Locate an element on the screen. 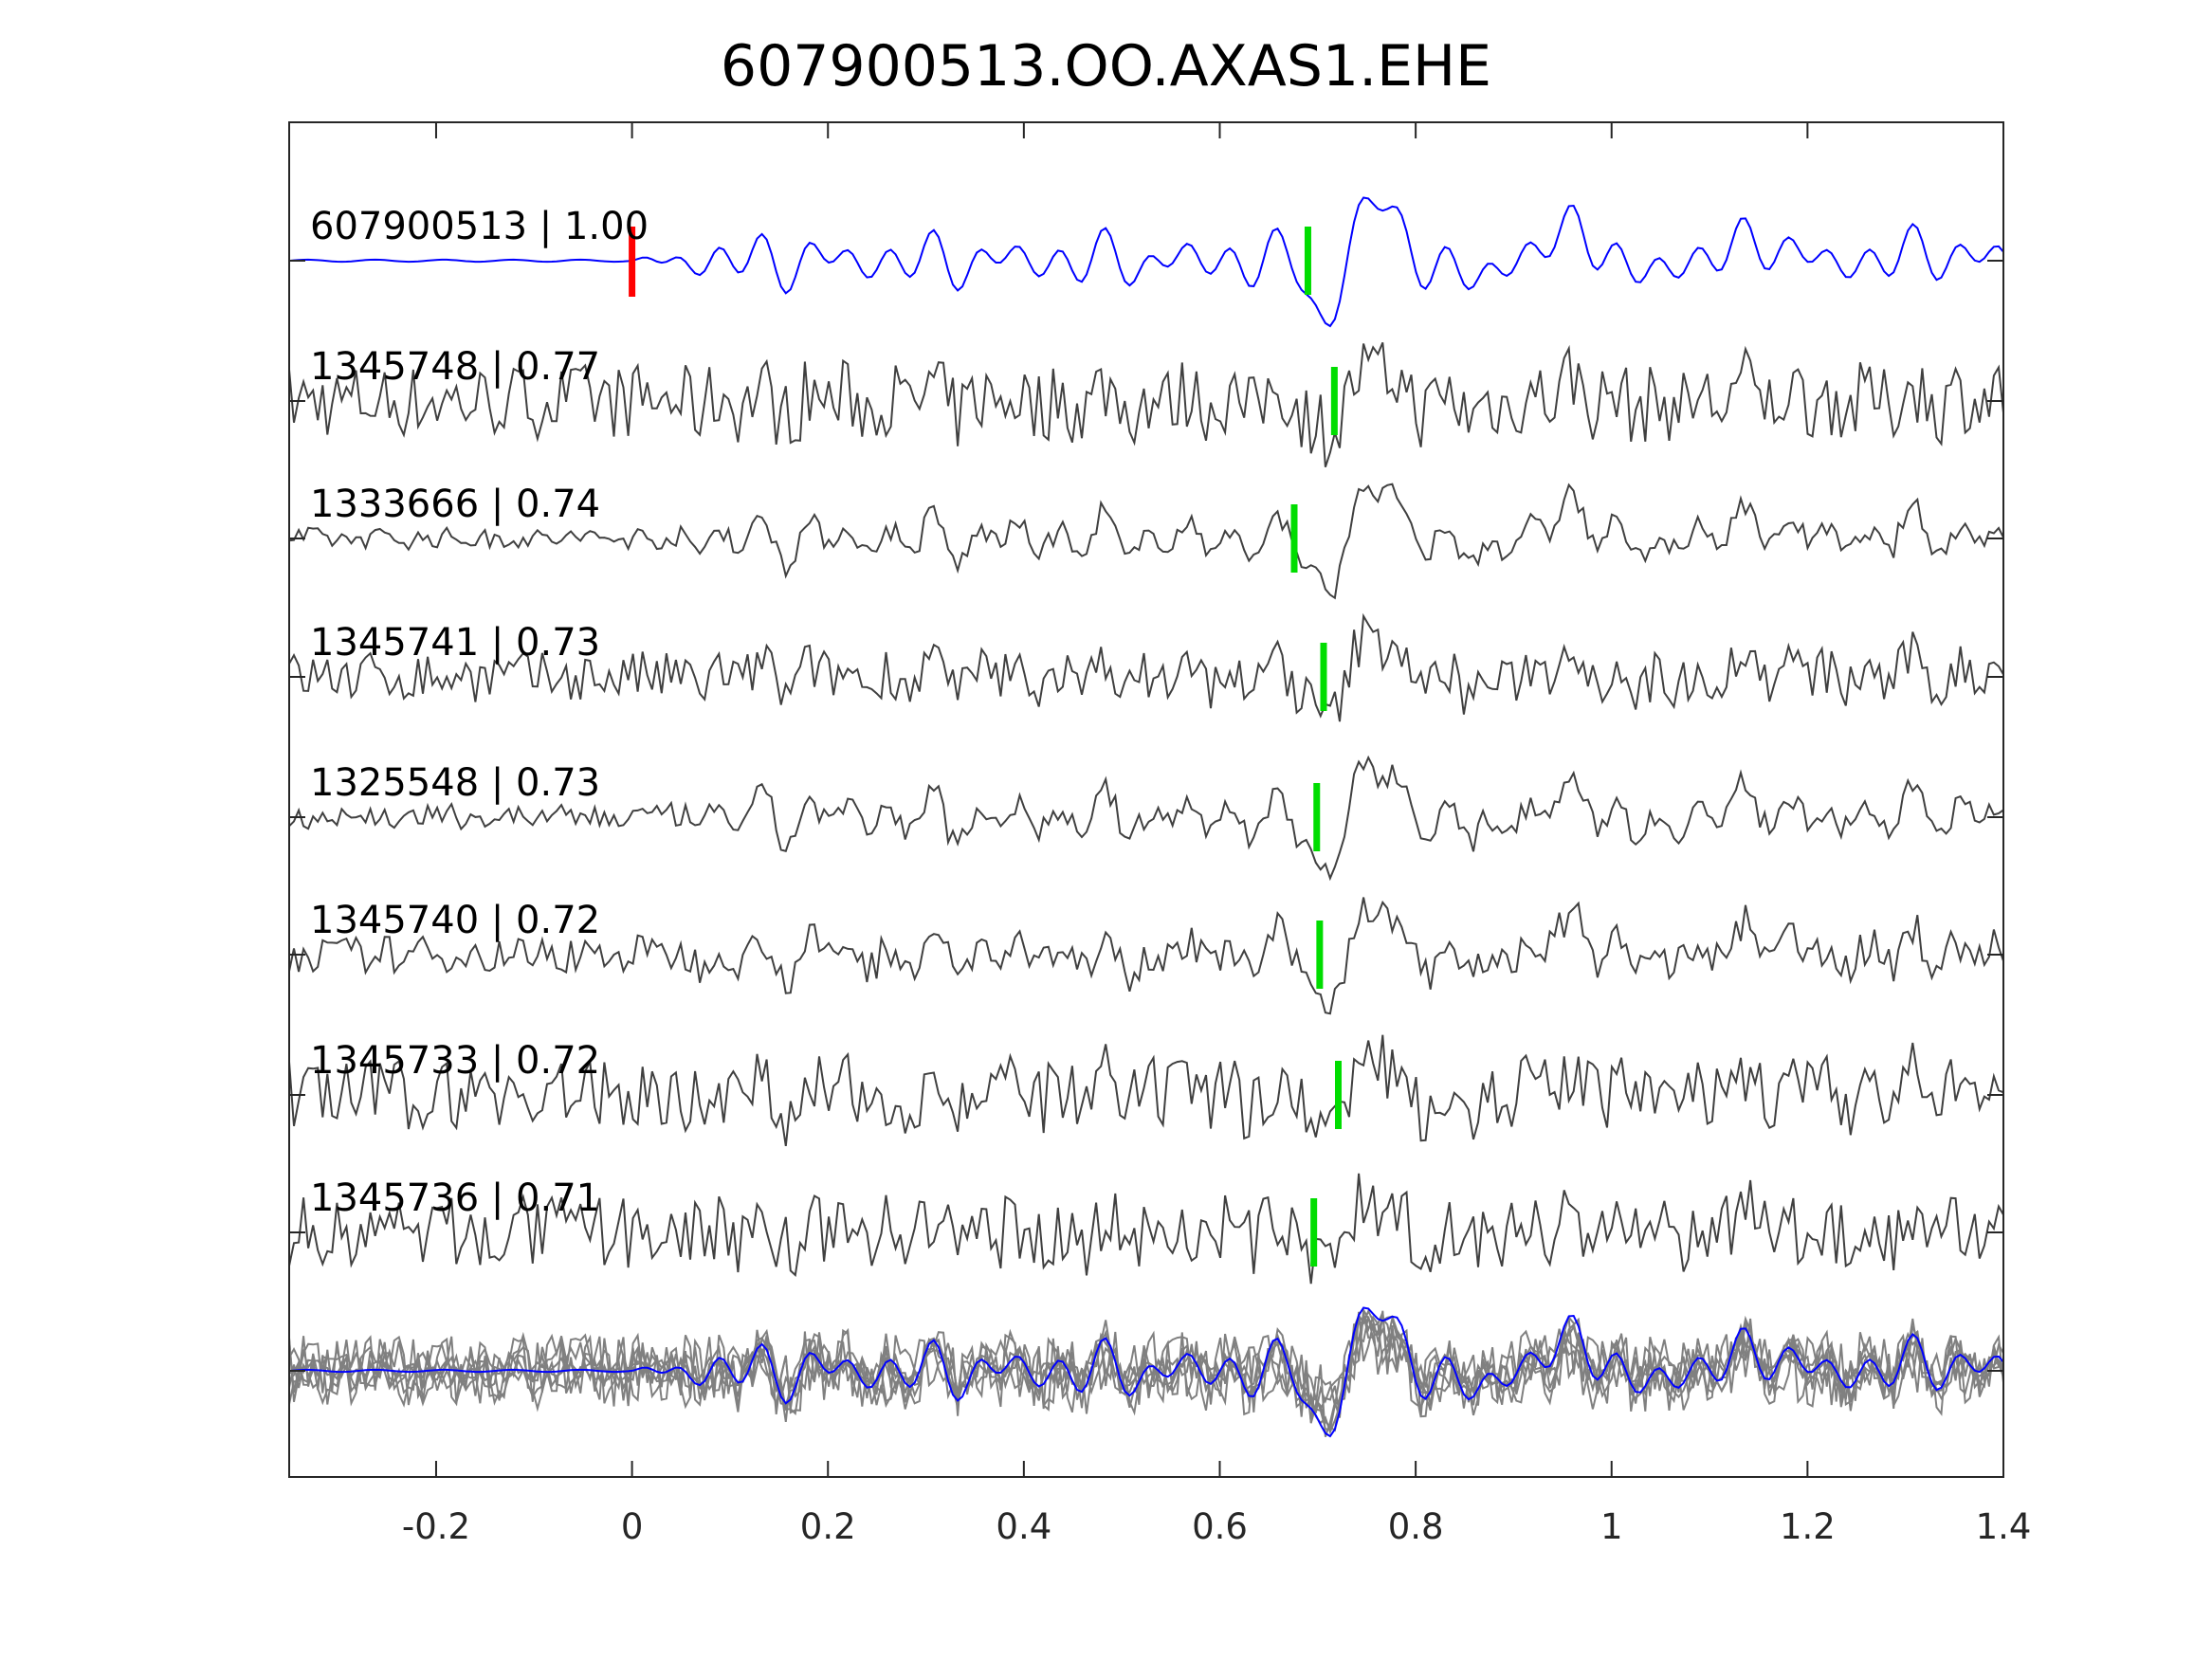  x-tick-label: 0.4 is located at coordinates (1023, 1526).